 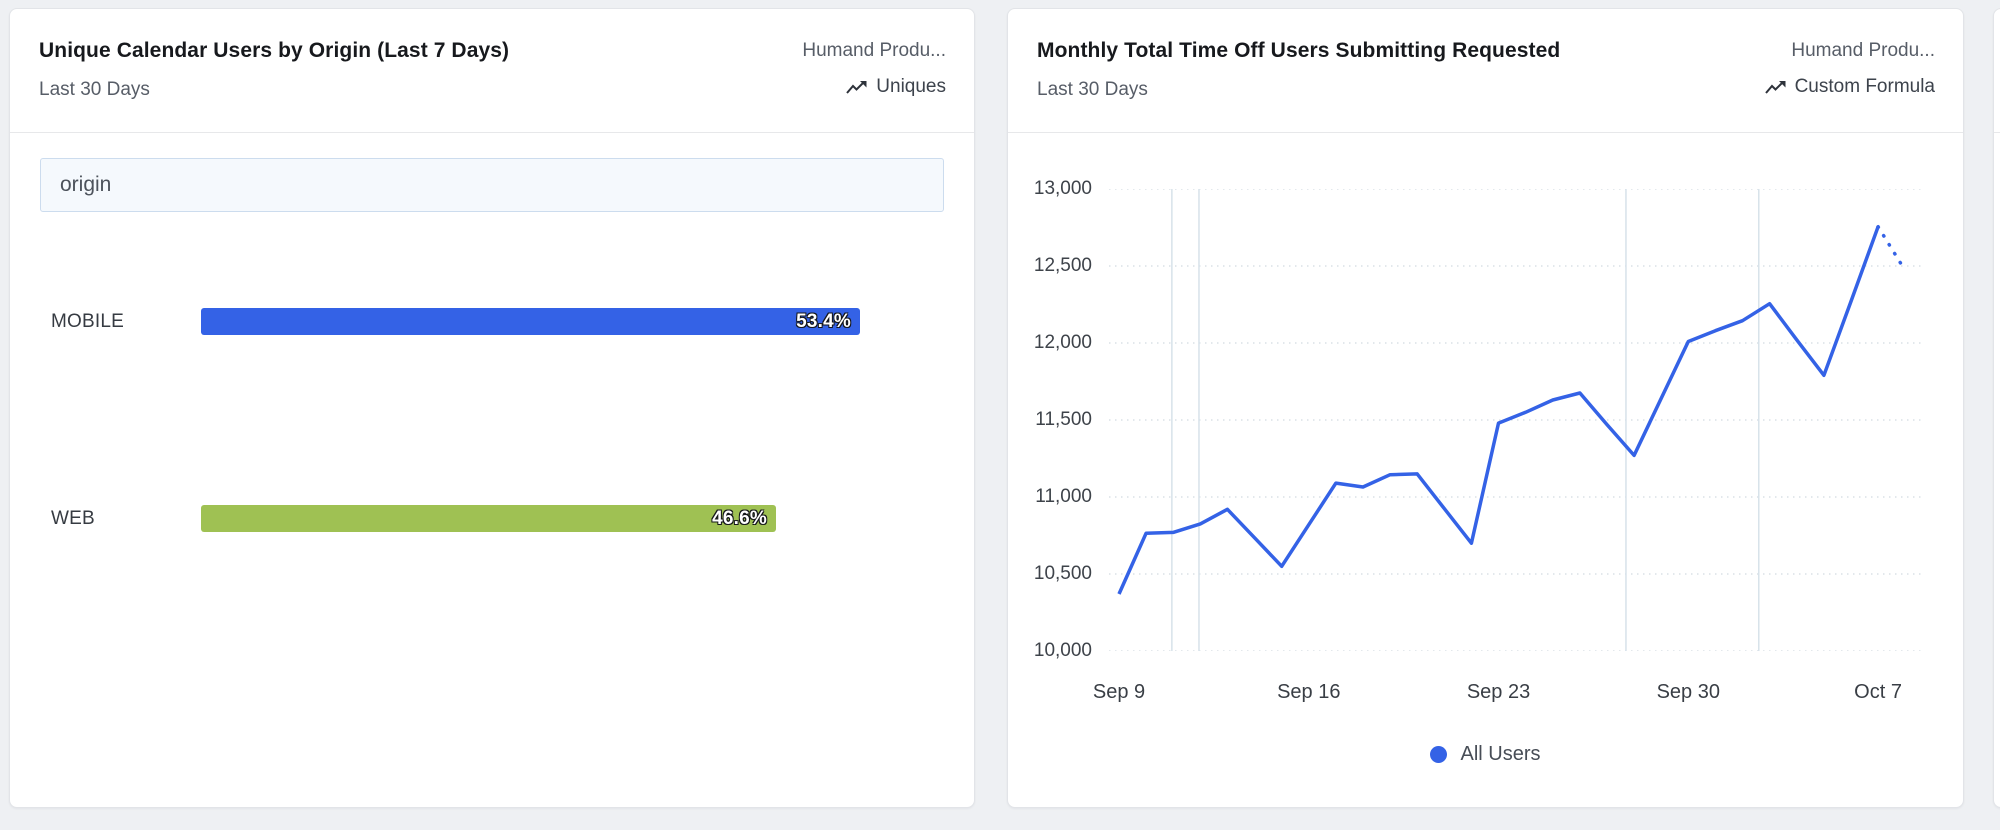 I want to click on bar-web: 46.6%, so click(x=488, y=518).